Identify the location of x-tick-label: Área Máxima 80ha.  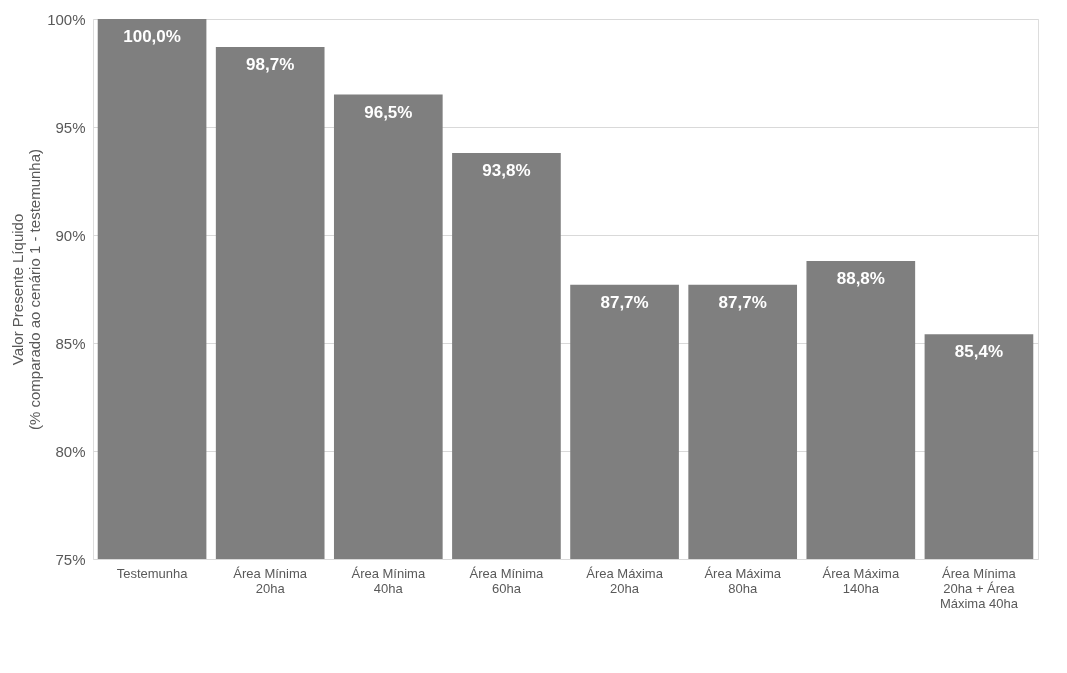
(743, 580).